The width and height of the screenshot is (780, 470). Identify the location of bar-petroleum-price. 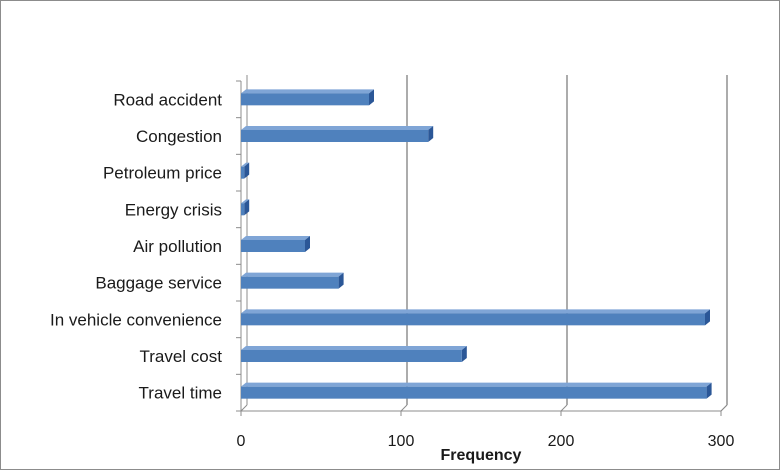
(245, 170).